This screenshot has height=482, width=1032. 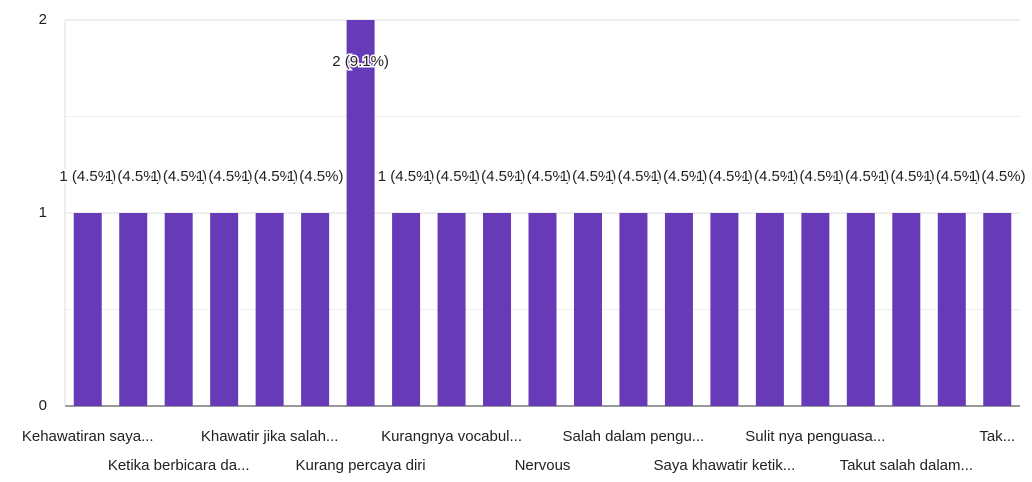 What do you see at coordinates (360, 61) in the screenshot?
I see `data-label: 2 (9.1%)` at bounding box center [360, 61].